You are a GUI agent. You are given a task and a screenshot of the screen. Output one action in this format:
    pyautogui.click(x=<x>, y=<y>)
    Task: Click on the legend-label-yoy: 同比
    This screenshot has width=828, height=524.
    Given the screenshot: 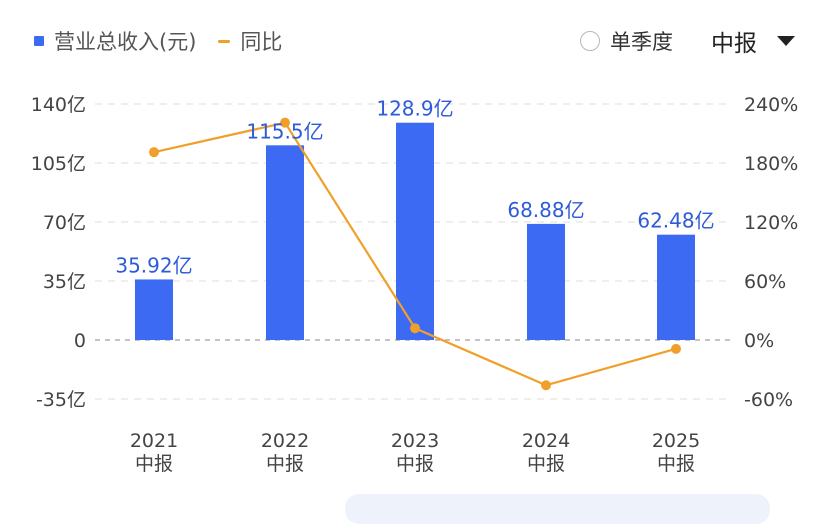 What is the action you would take?
    pyautogui.click(x=261, y=42)
    